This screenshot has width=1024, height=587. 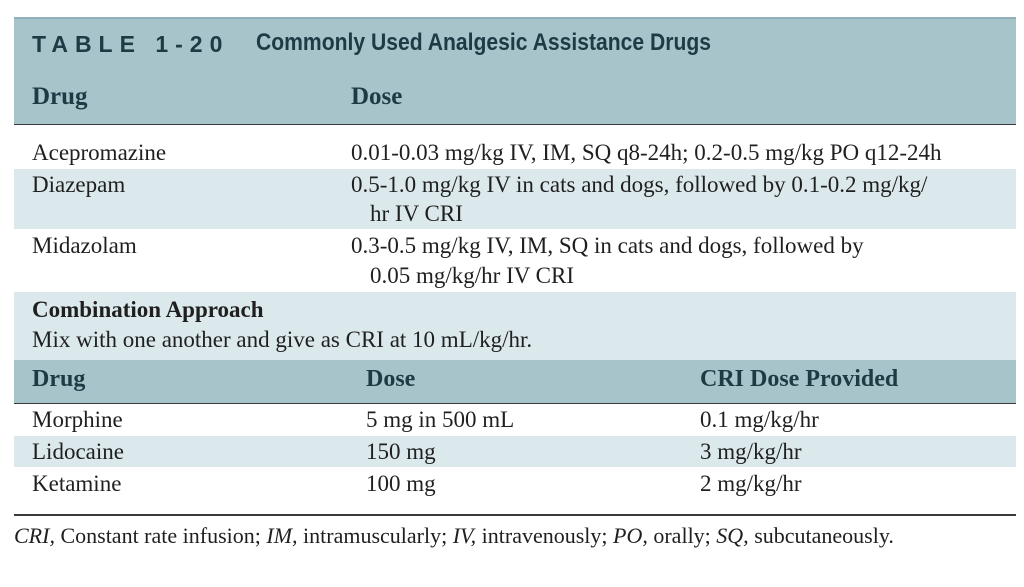 What do you see at coordinates (515, 95) in the screenshot?
I see `table-header: Drug Dose` at bounding box center [515, 95].